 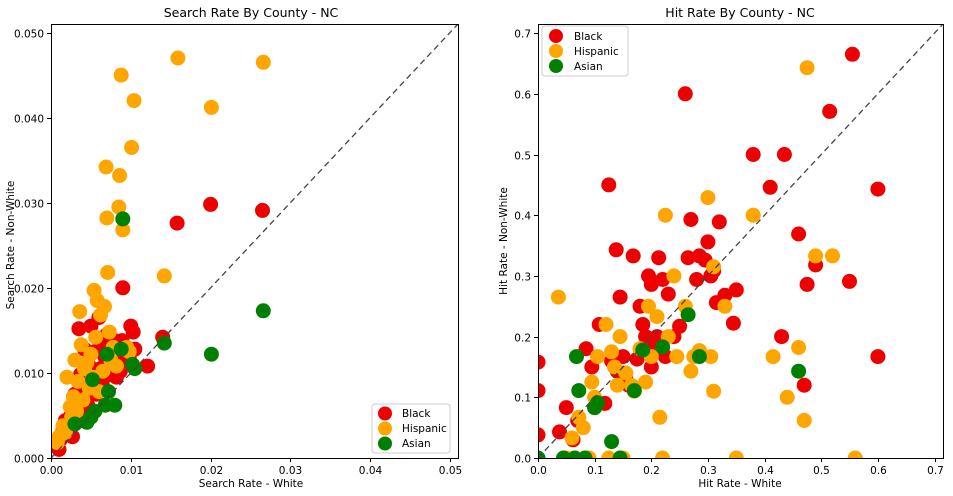 What do you see at coordinates (371, 471) in the screenshot?
I see `x-tick-label: 0.04` at bounding box center [371, 471].